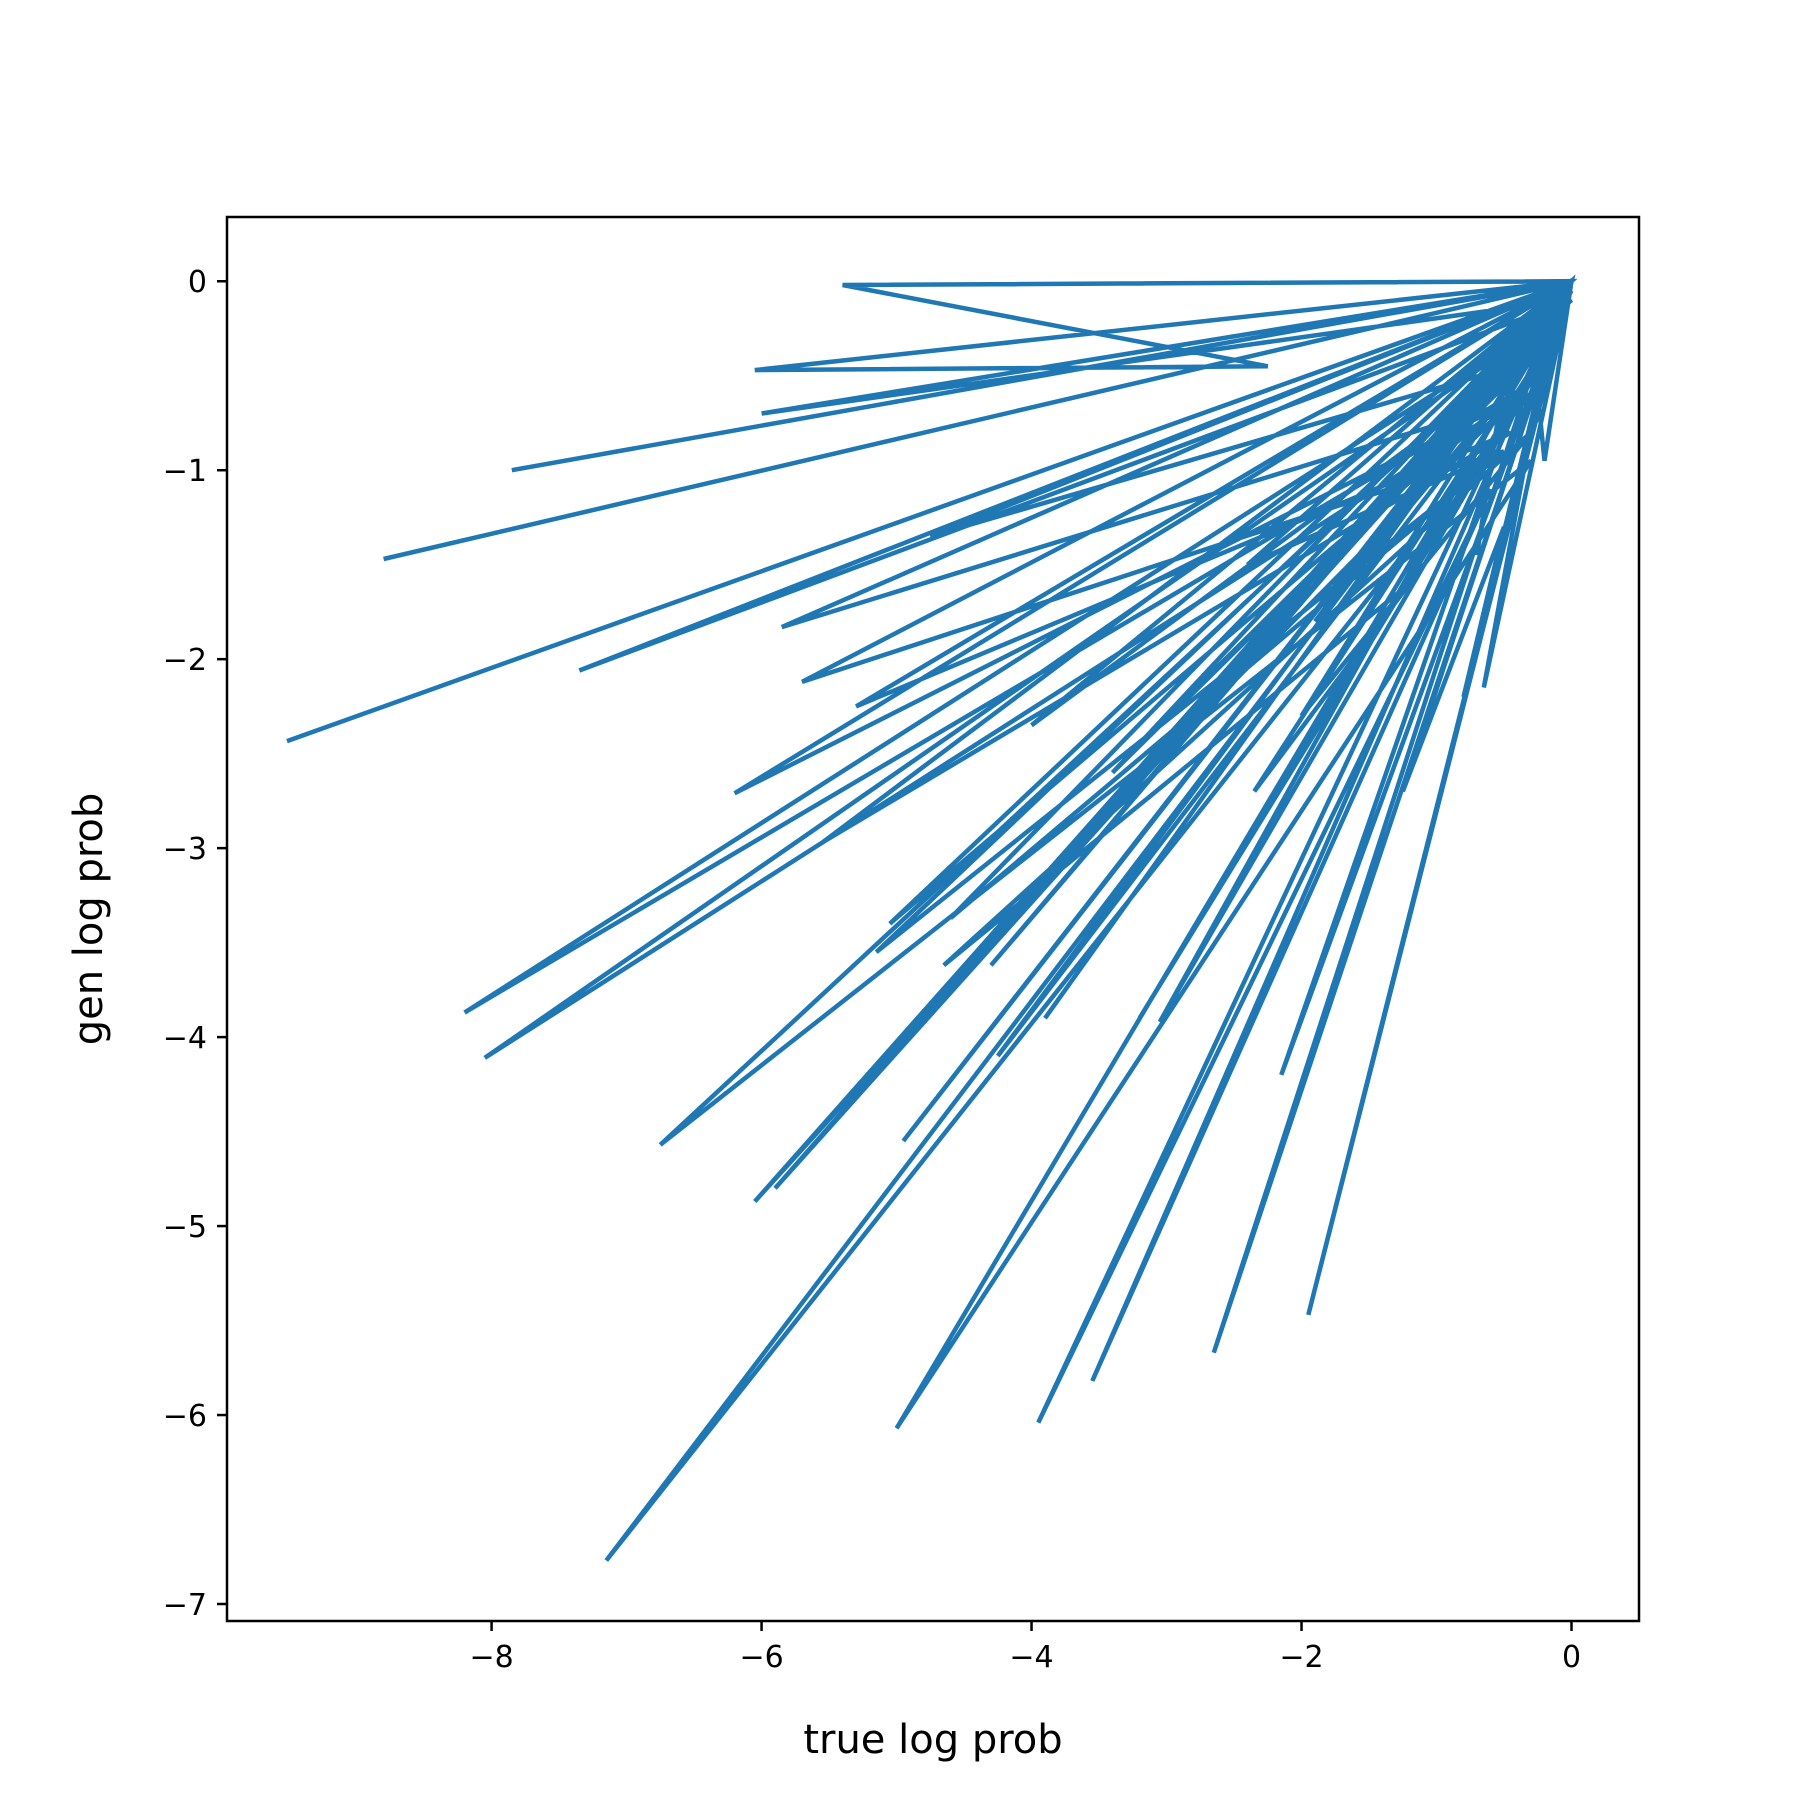 The height and width of the screenshot is (1800, 1800). What do you see at coordinates (197, 282) in the screenshot?
I see `y-tick-label: 0` at bounding box center [197, 282].